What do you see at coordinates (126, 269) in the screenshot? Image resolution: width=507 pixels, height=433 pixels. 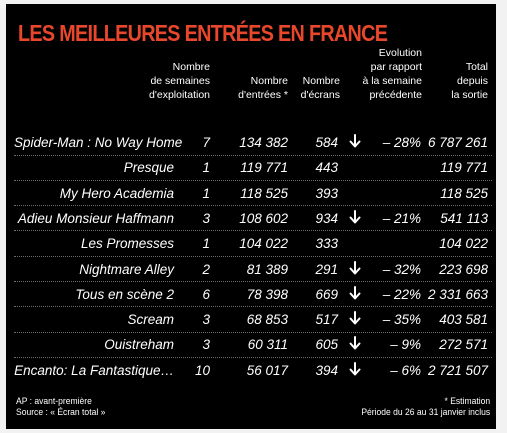 I see `film-title: Nightmare Alley` at bounding box center [126, 269].